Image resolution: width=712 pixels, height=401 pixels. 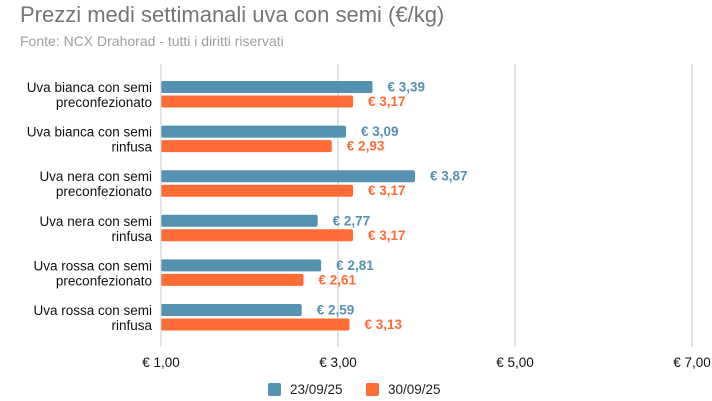 What do you see at coordinates (336, 310) in the screenshot?
I see `data-label: € 2,59` at bounding box center [336, 310].